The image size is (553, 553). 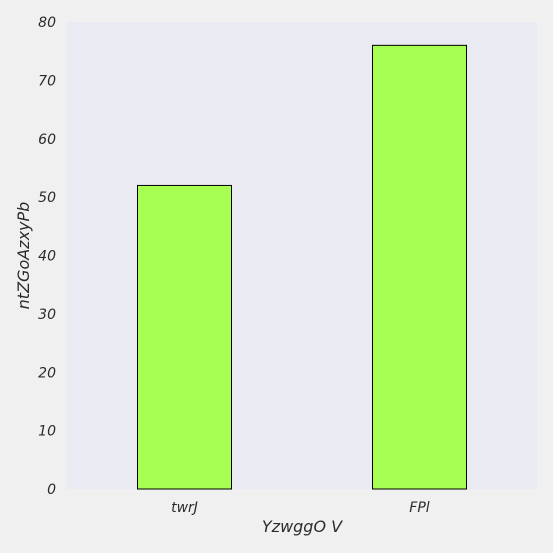 I want to click on y-tick-label: 40, so click(x=47, y=257).